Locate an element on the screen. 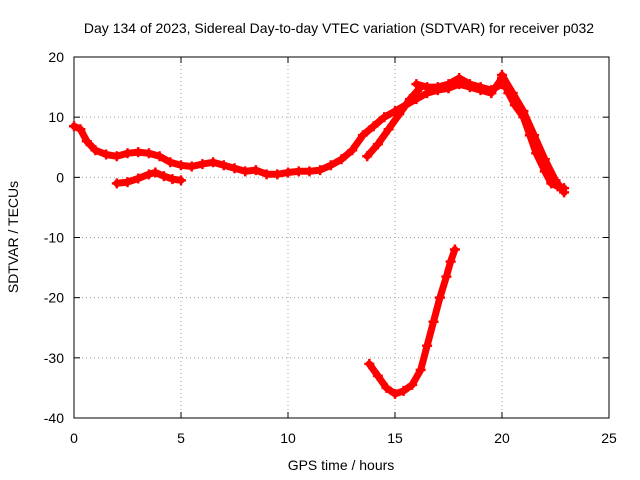 This screenshot has height=480, width=640. y-tick-label: -20 is located at coordinates (54, 298).